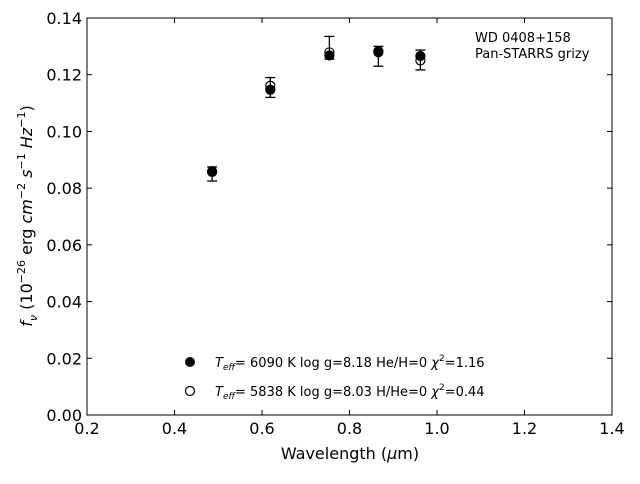 This screenshot has height=484, width=640. Describe the element at coordinates (261, 428) in the screenshot. I see `x-tick-label: 0.6` at that location.